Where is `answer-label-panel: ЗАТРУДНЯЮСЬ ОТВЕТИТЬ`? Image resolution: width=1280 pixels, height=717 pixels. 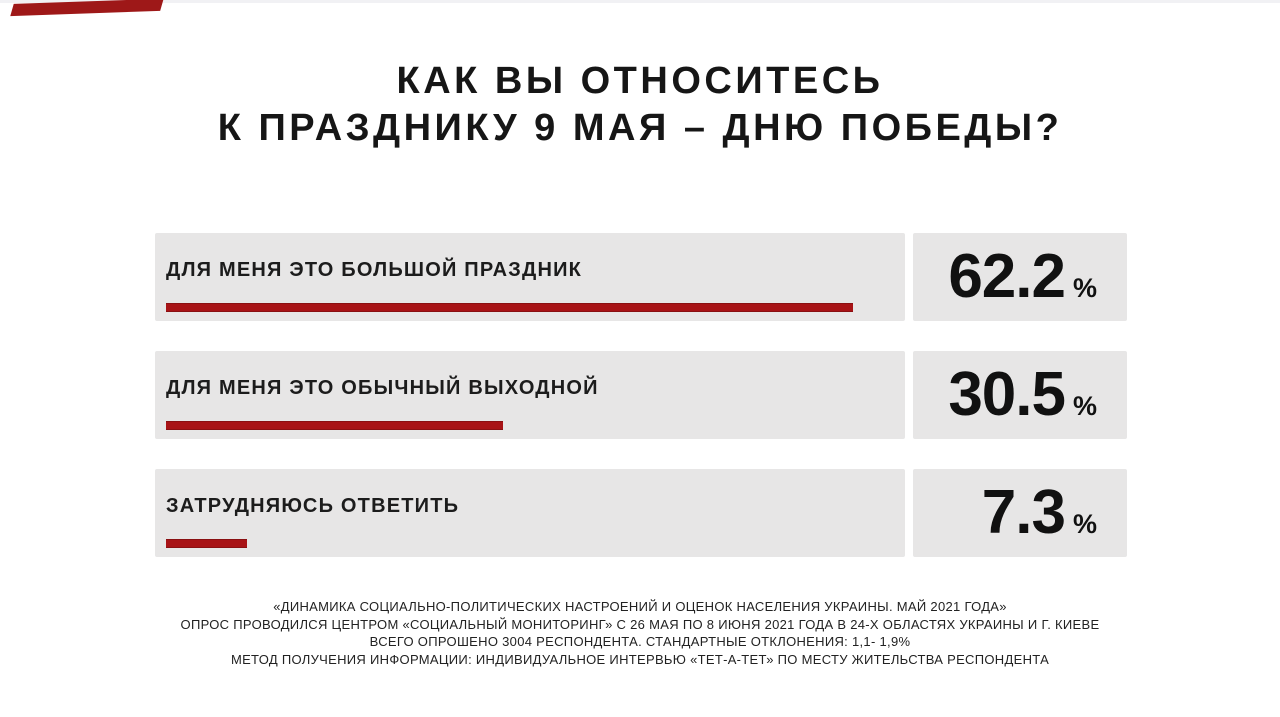
answer-label-panel: ЗАТРУДНЯЮСЬ ОТВЕТИТЬ is located at coordinates (530, 513).